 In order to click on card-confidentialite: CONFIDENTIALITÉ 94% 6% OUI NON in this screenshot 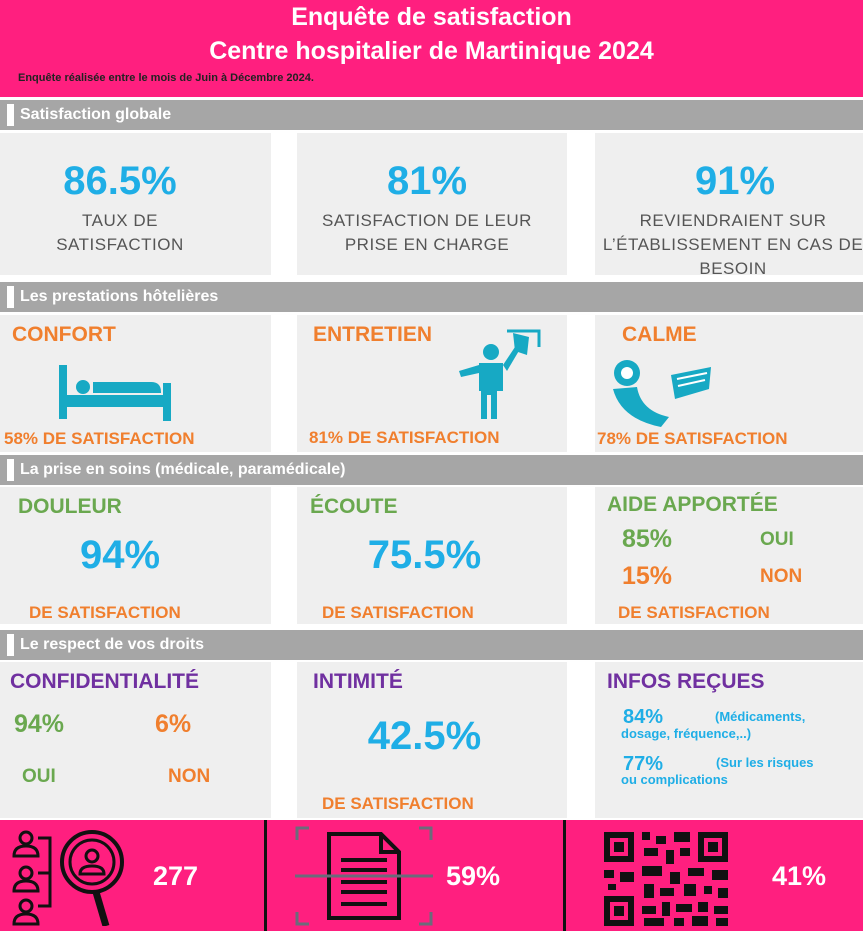, I will do `click(135, 740)`.